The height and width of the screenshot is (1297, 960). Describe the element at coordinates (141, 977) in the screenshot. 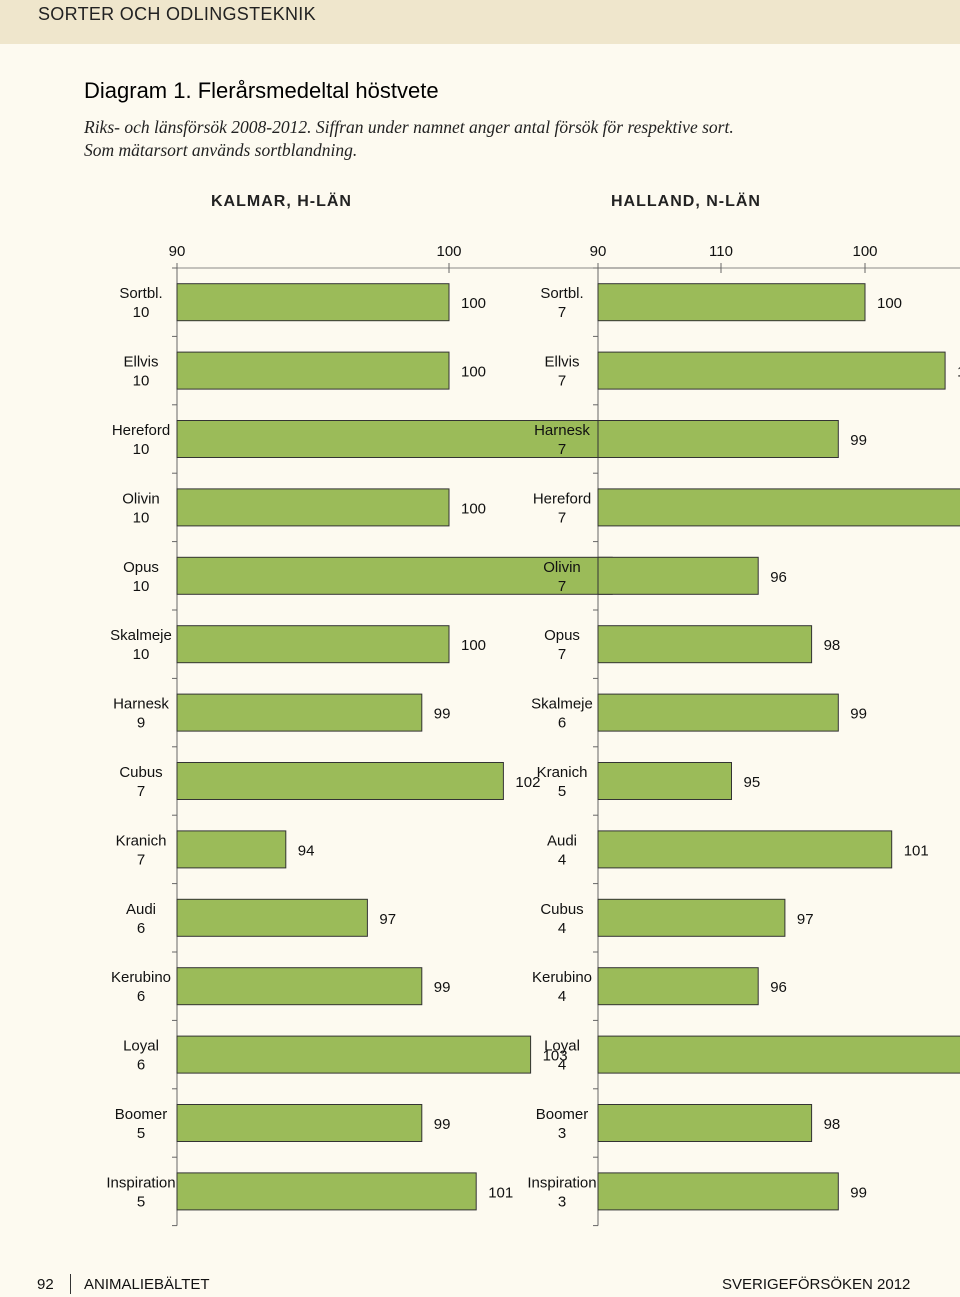

I see `kalmar-category-name: Kerubino` at that location.